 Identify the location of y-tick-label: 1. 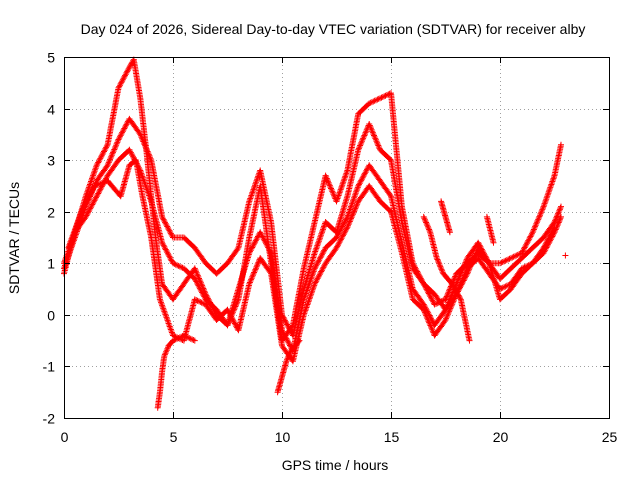
(51, 264).